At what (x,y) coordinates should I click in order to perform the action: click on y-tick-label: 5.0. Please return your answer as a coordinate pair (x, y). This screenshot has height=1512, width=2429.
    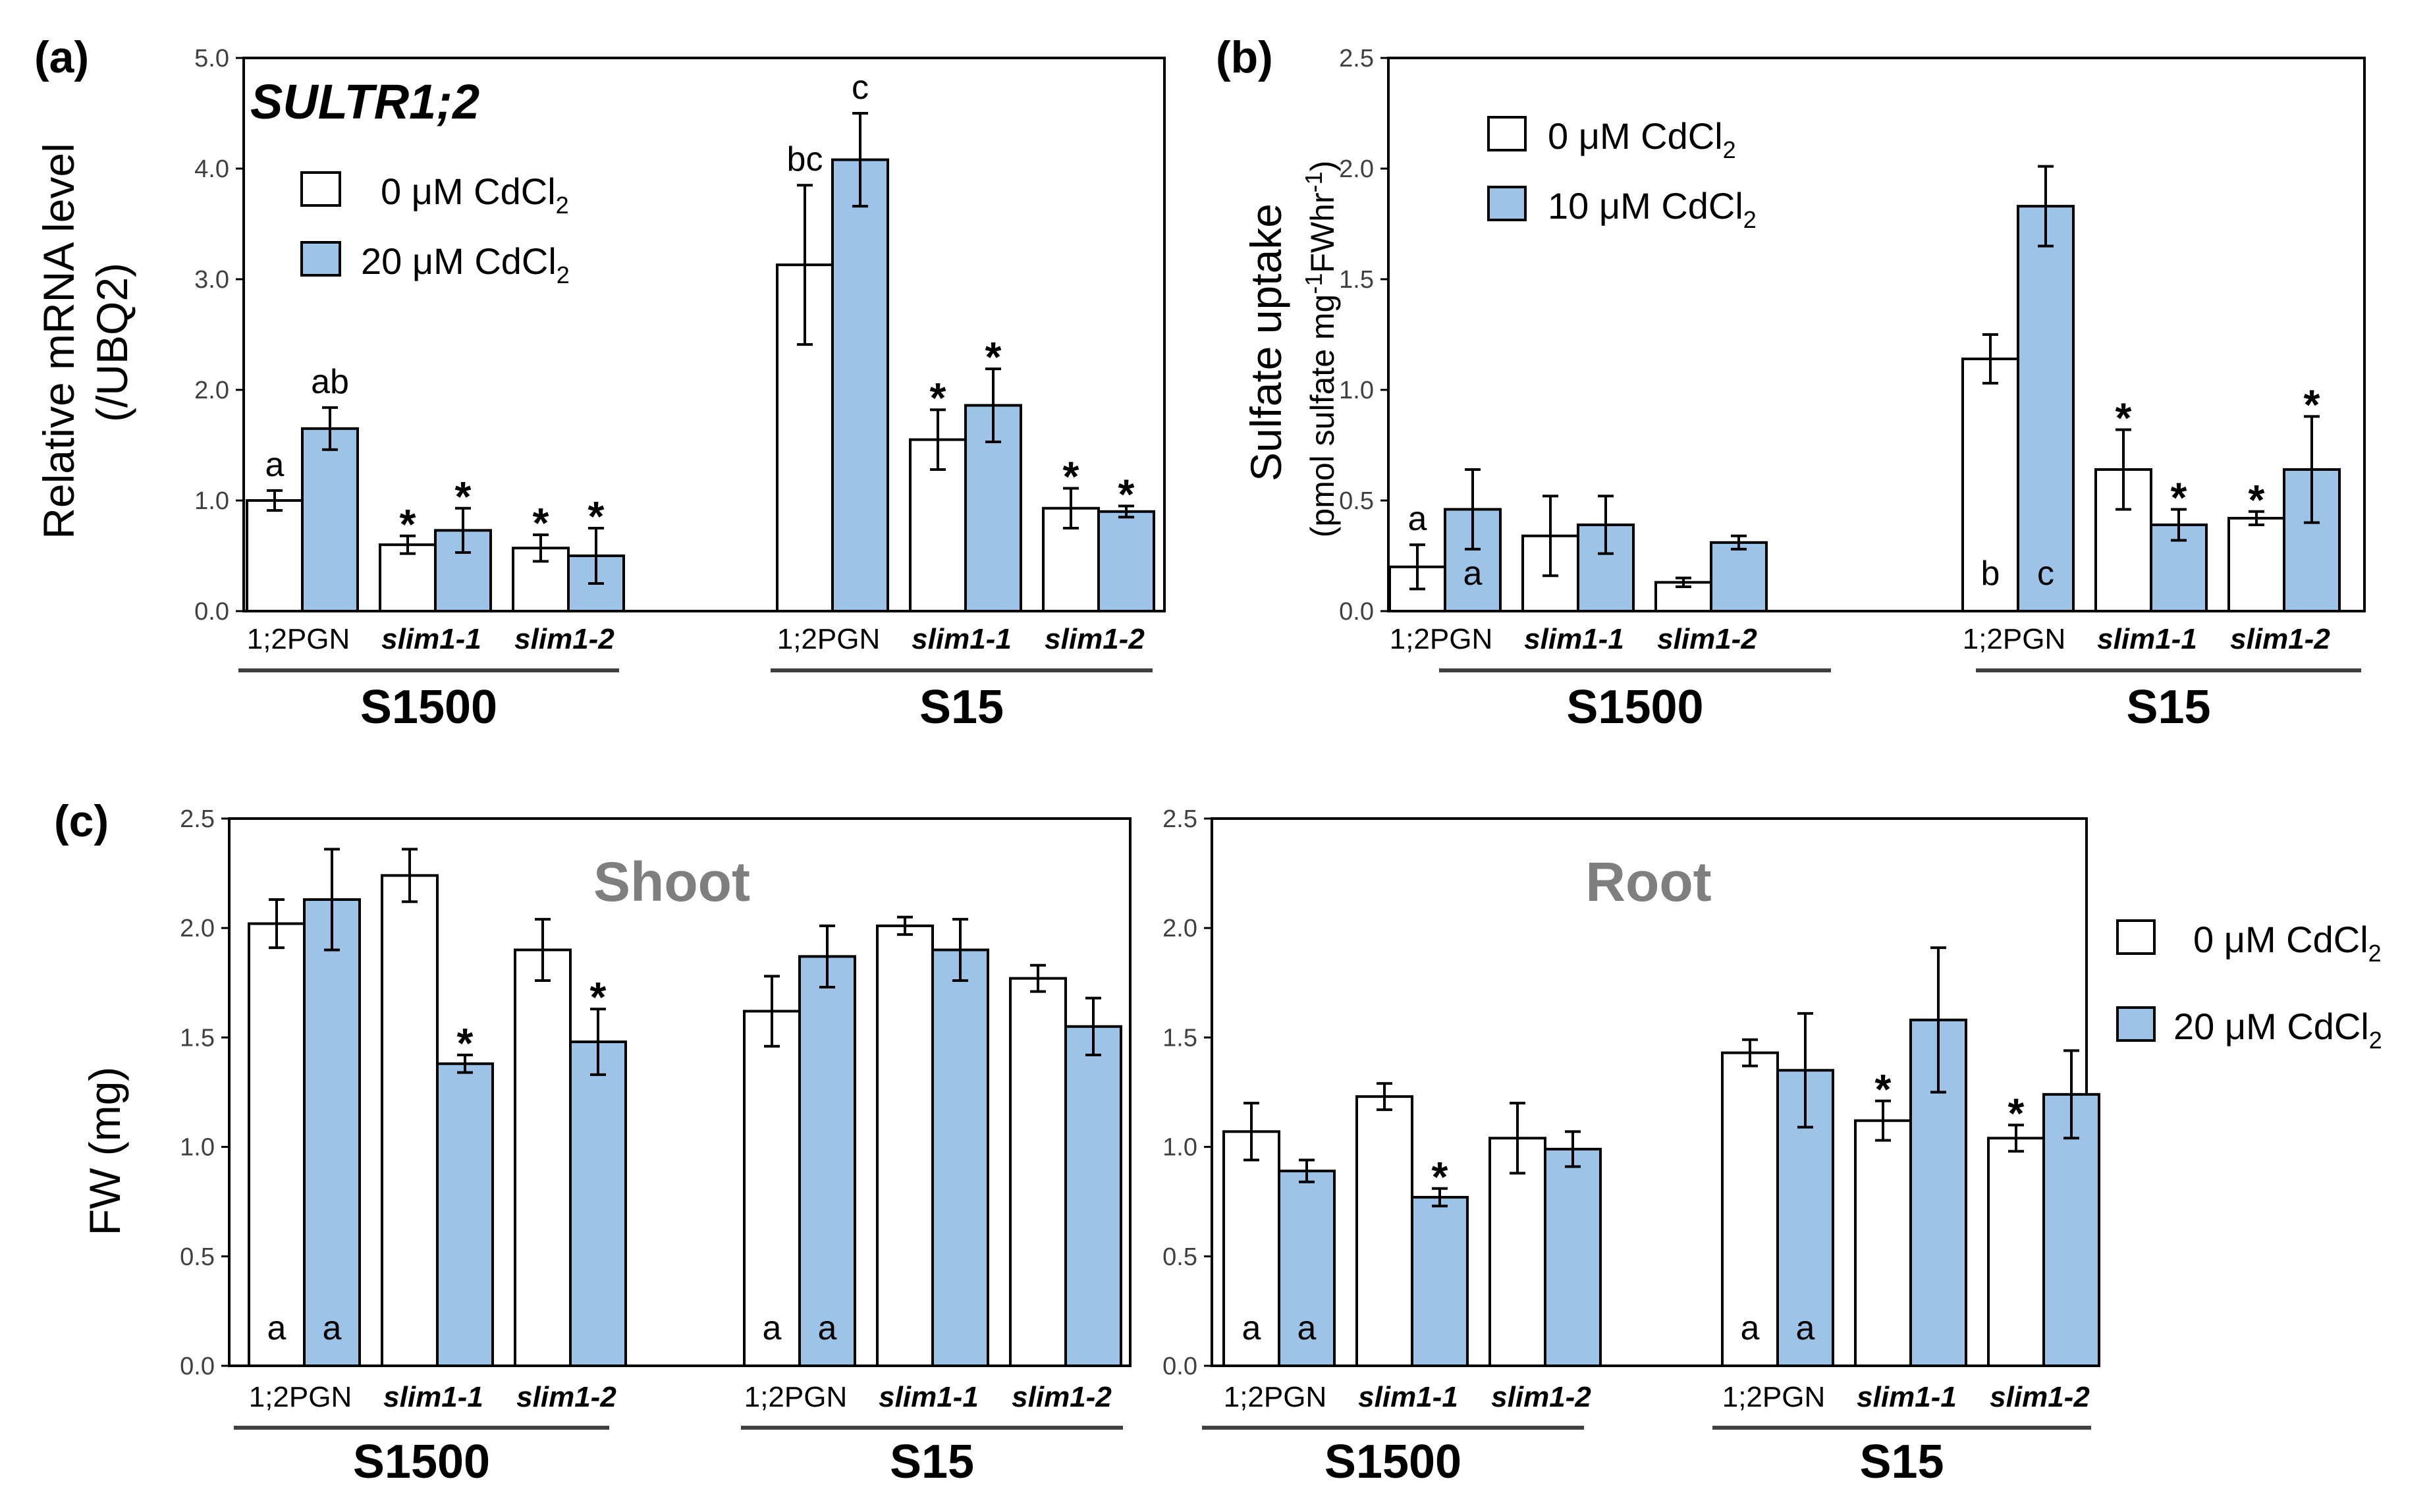
    Looking at the image, I should click on (211, 59).